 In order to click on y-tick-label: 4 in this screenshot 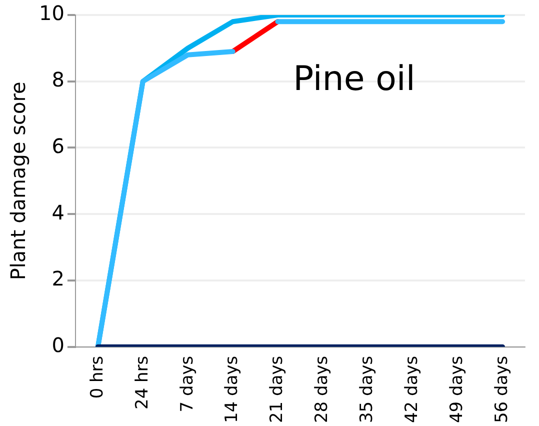, I will do `click(58, 212)`.